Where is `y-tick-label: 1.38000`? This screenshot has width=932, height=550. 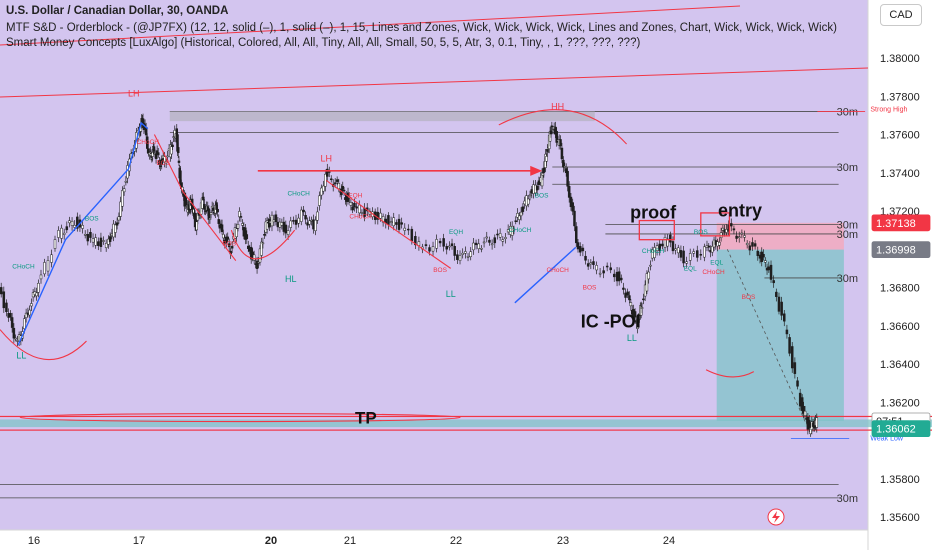 y-tick-label: 1.38000 is located at coordinates (900, 59).